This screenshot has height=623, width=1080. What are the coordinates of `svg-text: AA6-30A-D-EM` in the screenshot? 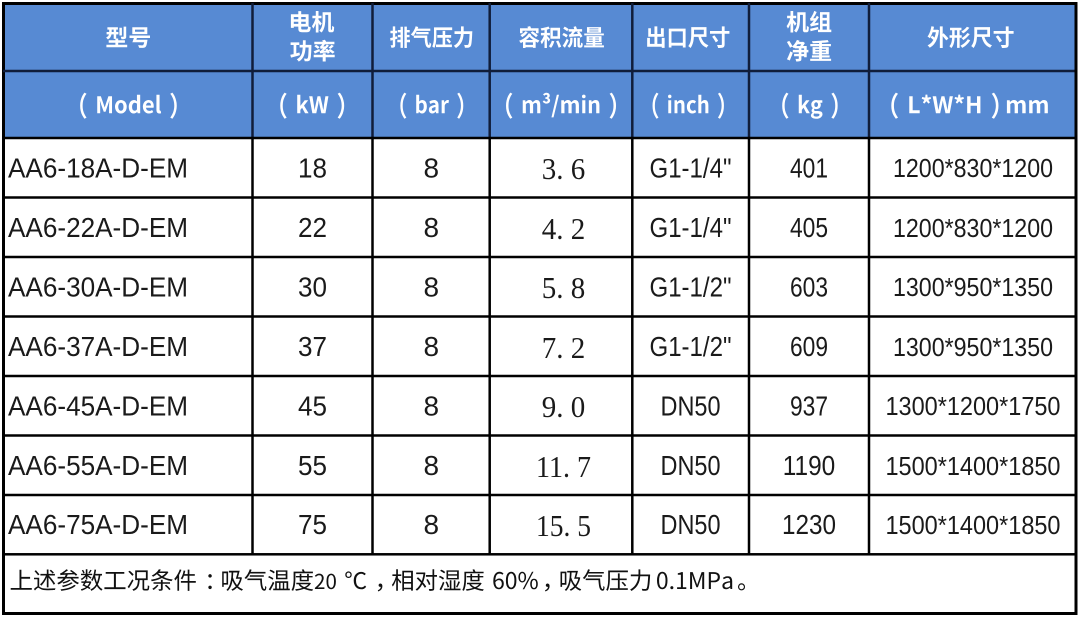 It's located at (98, 286).